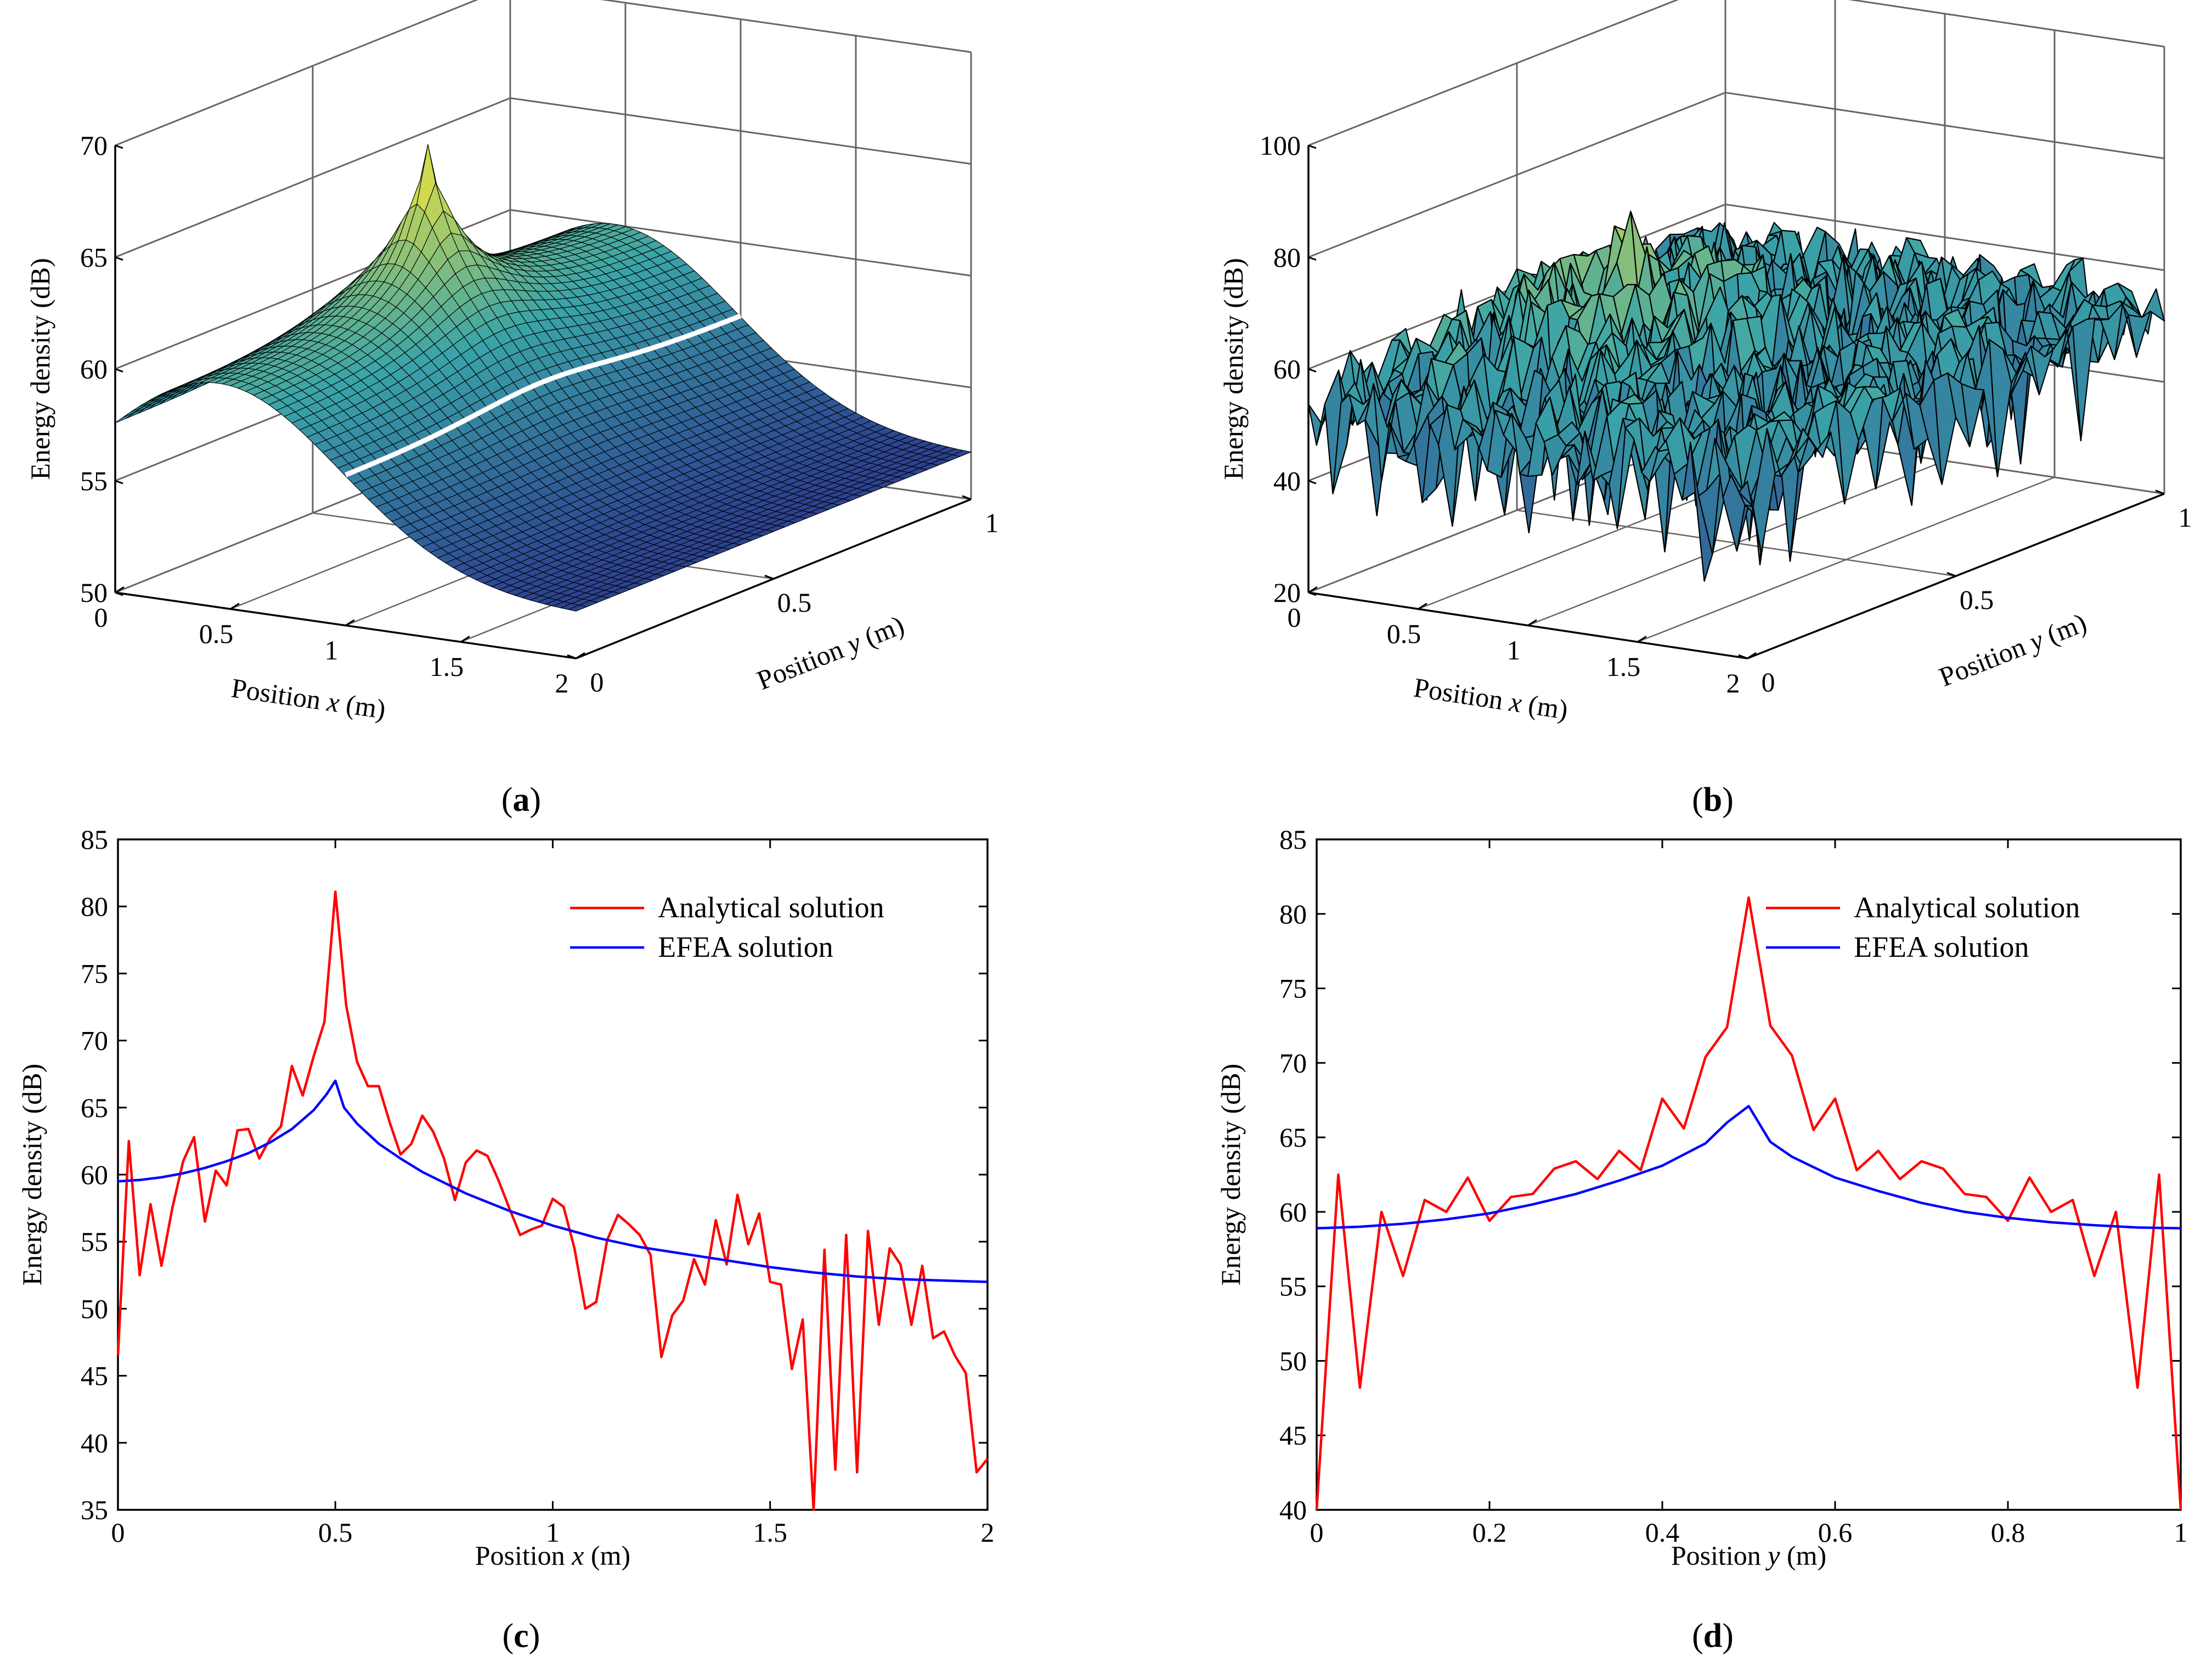  What do you see at coordinates (597, 682) in the screenshot?
I see `y-tick-label: 0` at bounding box center [597, 682].